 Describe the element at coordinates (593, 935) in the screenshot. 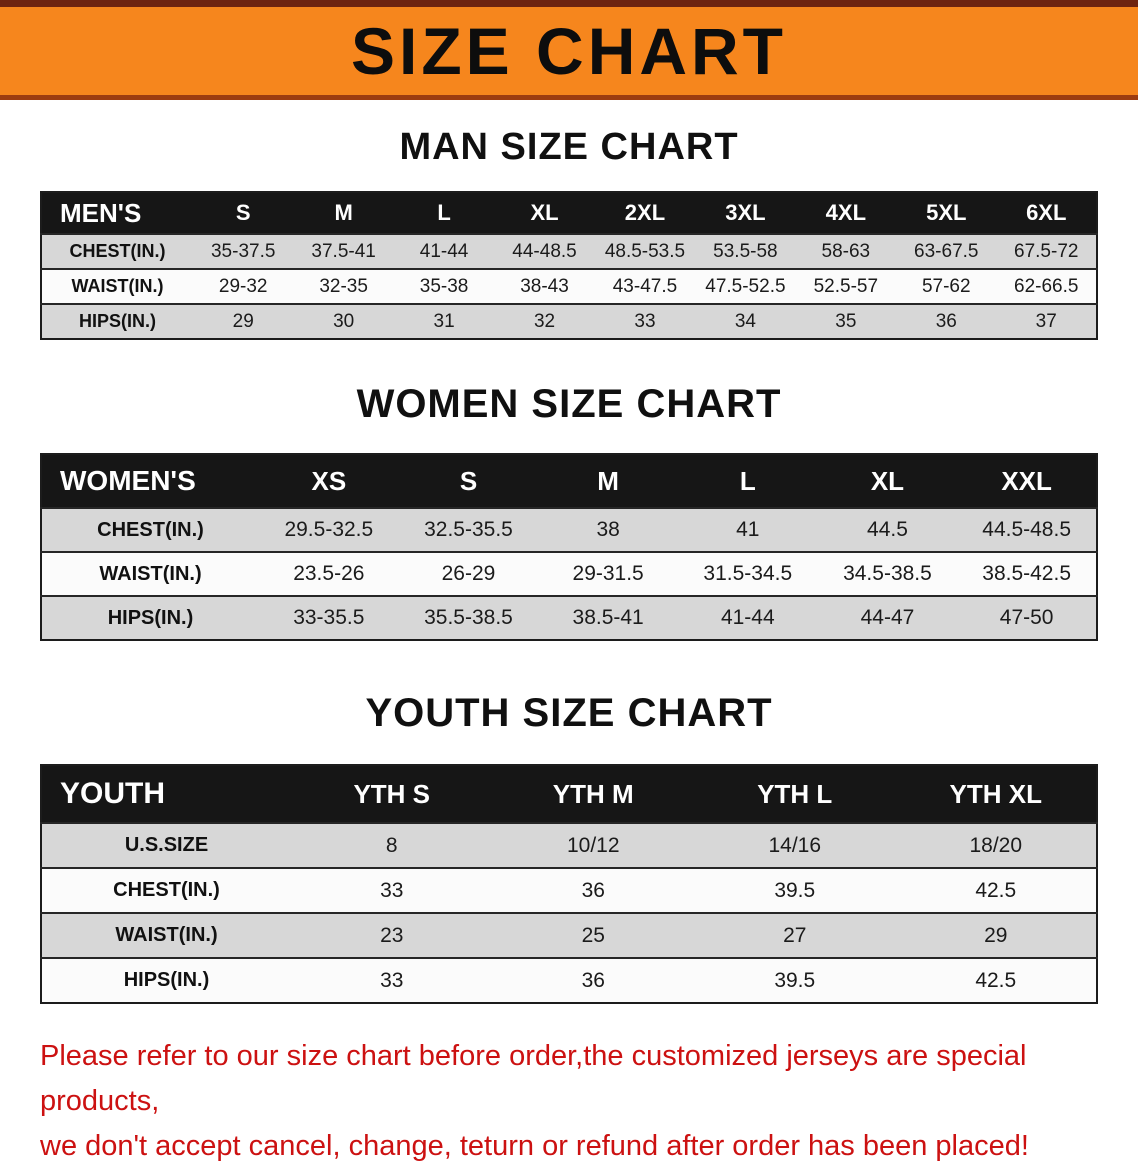

I see `size-value-cell: 25` at that location.